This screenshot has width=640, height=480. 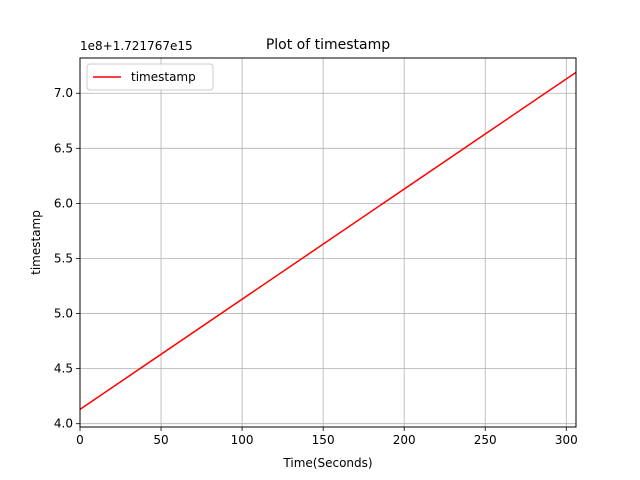 I want to click on y-tick-label: 5.5, so click(x=63, y=258).